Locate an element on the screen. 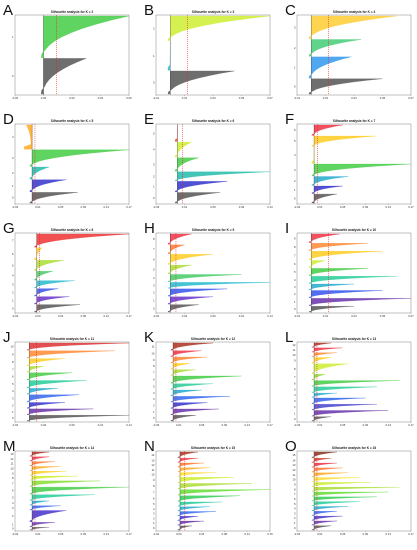 The image size is (417, 550). cluster-label: 8 is located at coordinates (13, 478).